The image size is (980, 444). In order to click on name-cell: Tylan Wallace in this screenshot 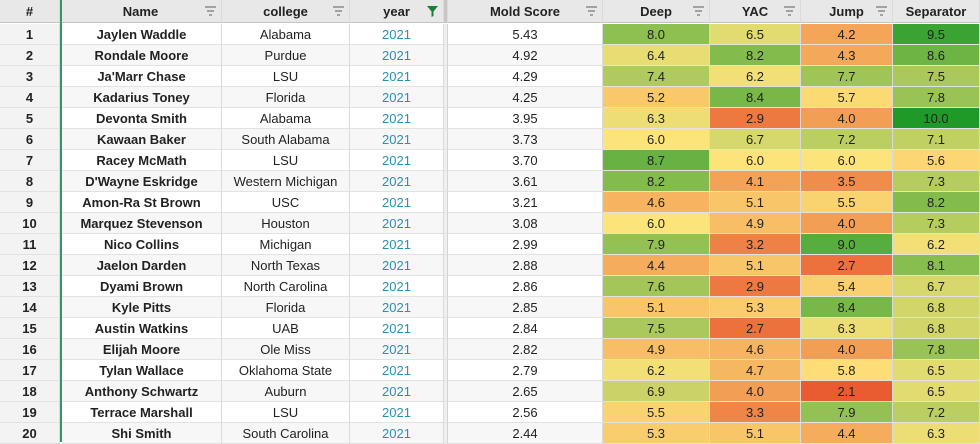, I will do `click(142, 370)`.